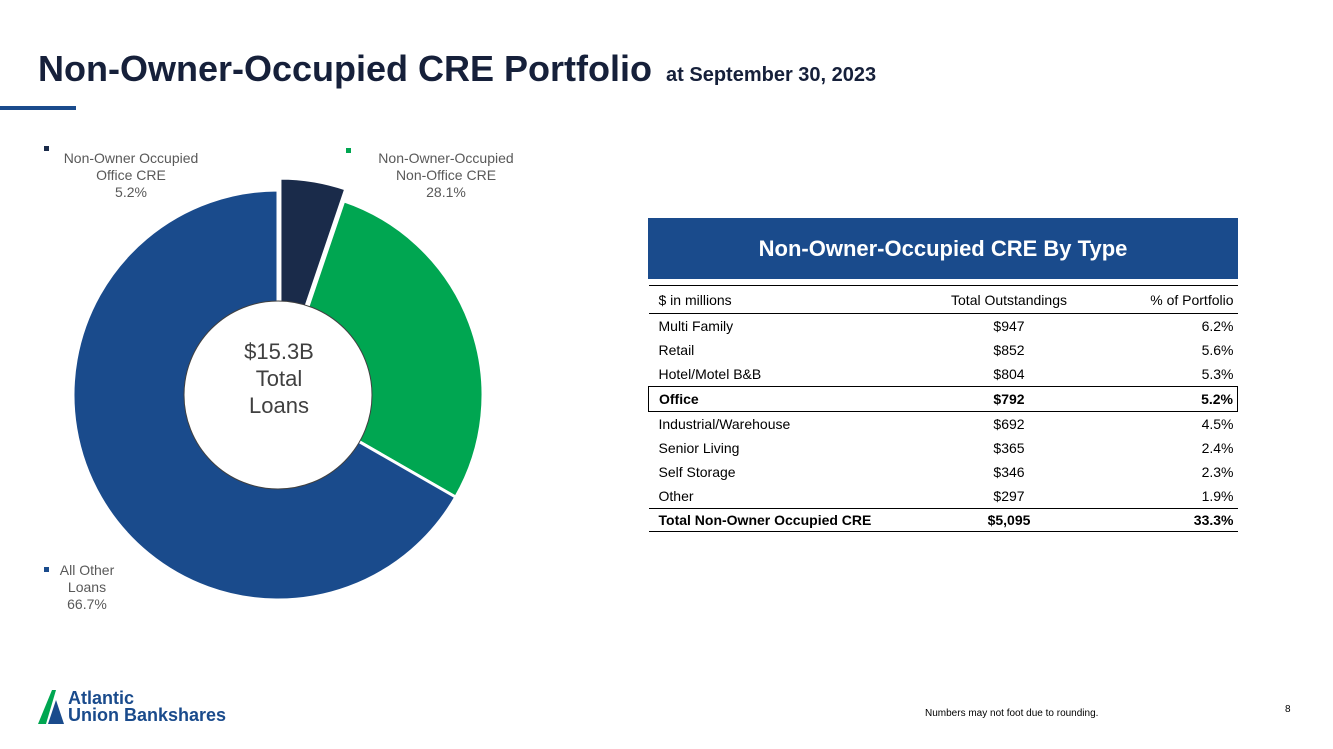 The height and width of the screenshot is (749, 1333). I want to click on label-non-office-cre: Non-Owner-Occupied Non-Office CRE 28.1%, so click(446, 175).